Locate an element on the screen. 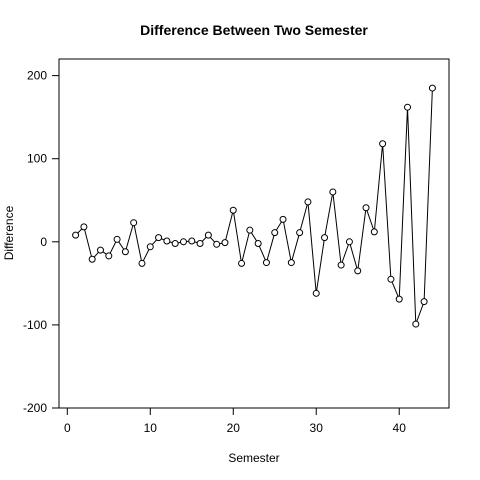  y-axis: -200 -100 0 100 200 is located at coordinates (41, 242).